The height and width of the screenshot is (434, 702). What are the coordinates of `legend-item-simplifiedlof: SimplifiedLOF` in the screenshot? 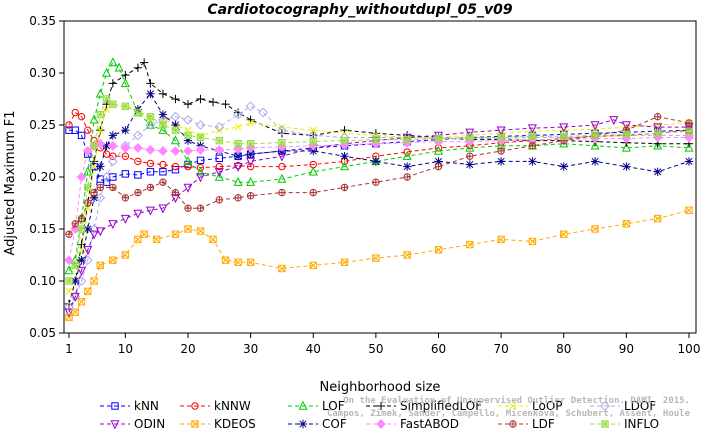 It's located at (424, 406).